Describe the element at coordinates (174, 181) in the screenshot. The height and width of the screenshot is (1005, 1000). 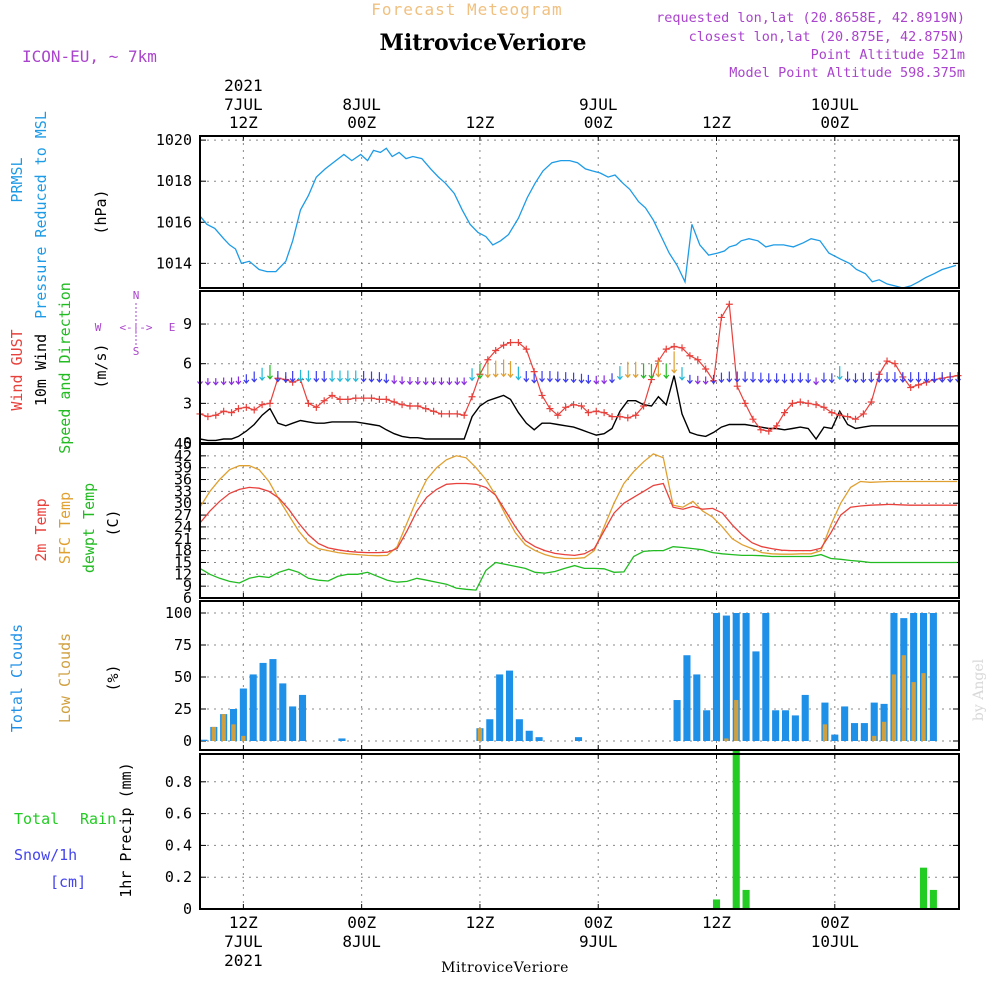
I see `y-tick-label: 1018` at that location.